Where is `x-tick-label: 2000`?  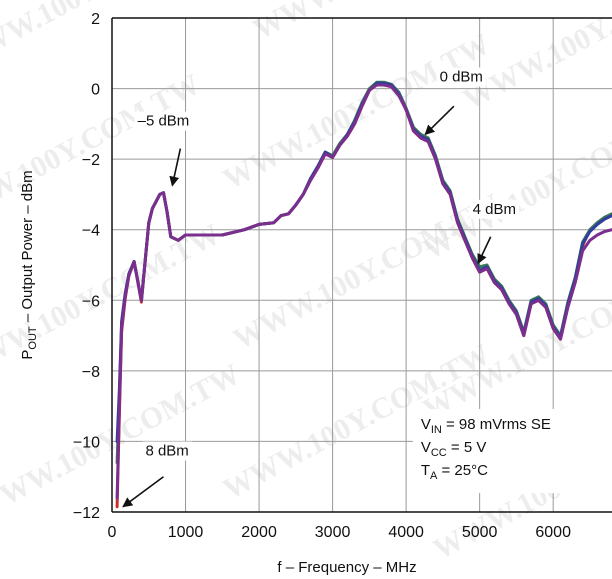 x-tick-label: 2000 is located at coordinates (259, 532).